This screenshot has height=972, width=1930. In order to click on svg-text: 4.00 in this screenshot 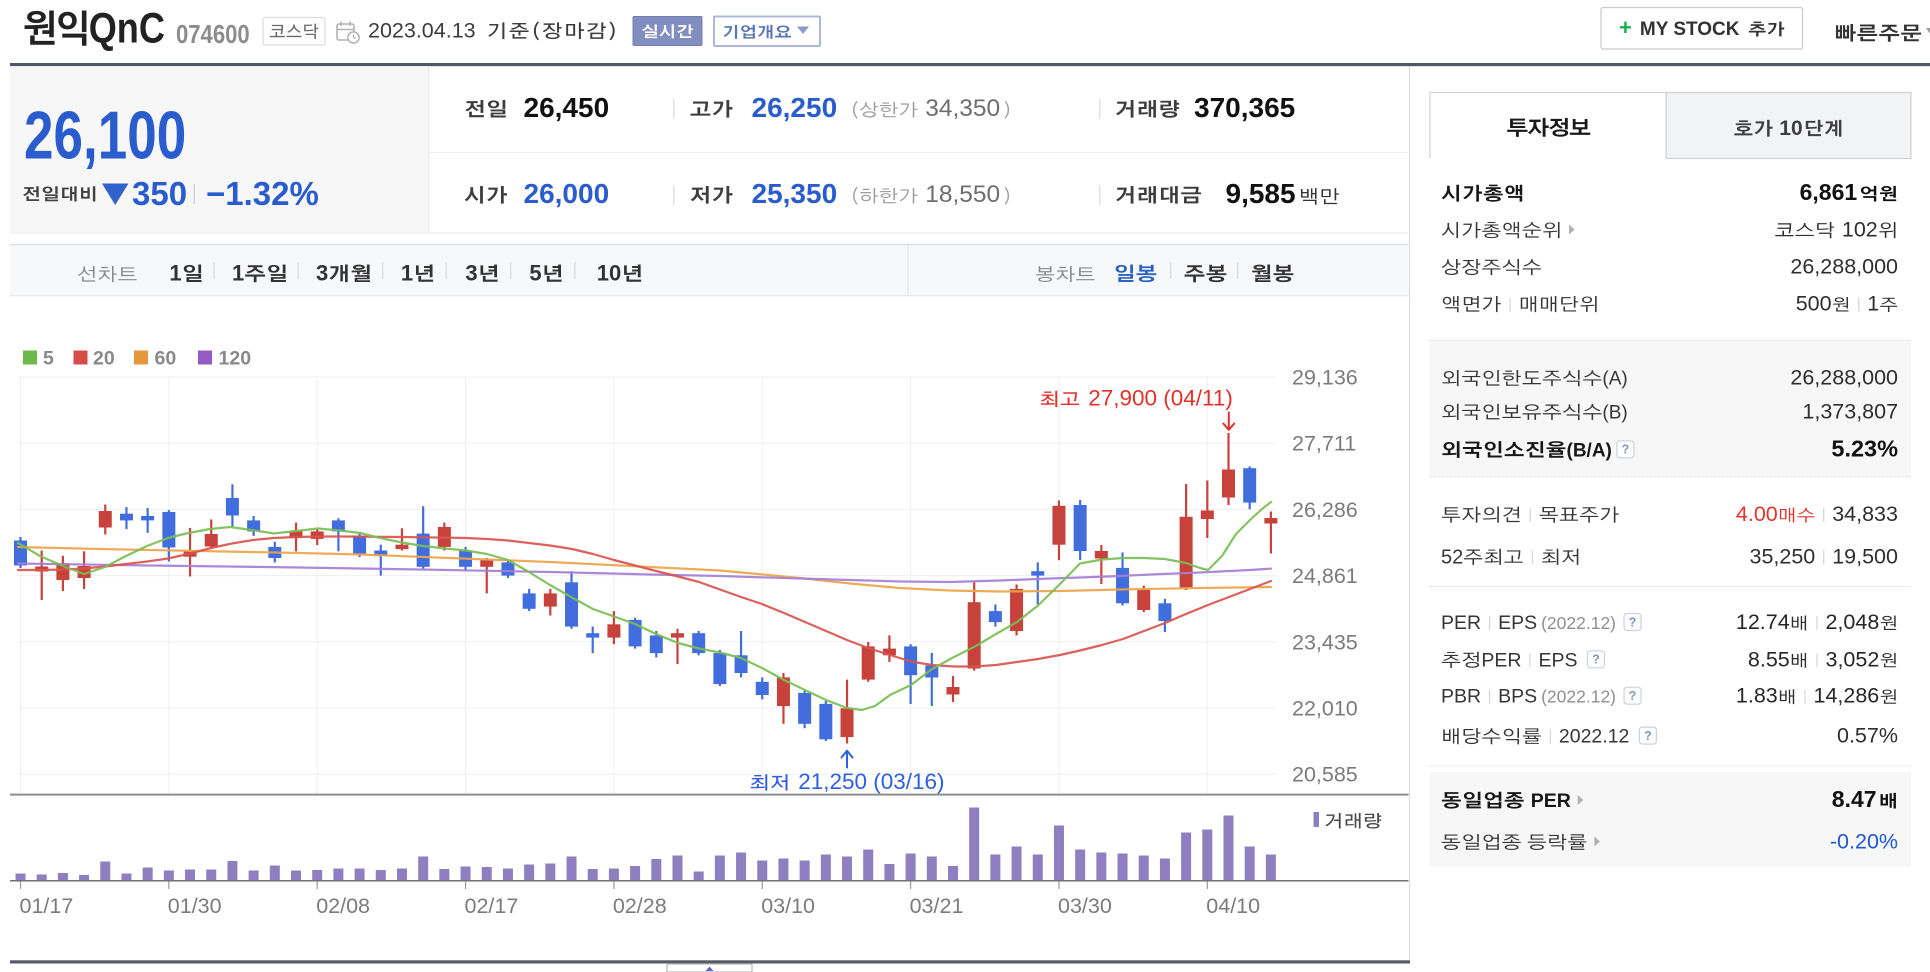, I will do `click(1757, 514)`.